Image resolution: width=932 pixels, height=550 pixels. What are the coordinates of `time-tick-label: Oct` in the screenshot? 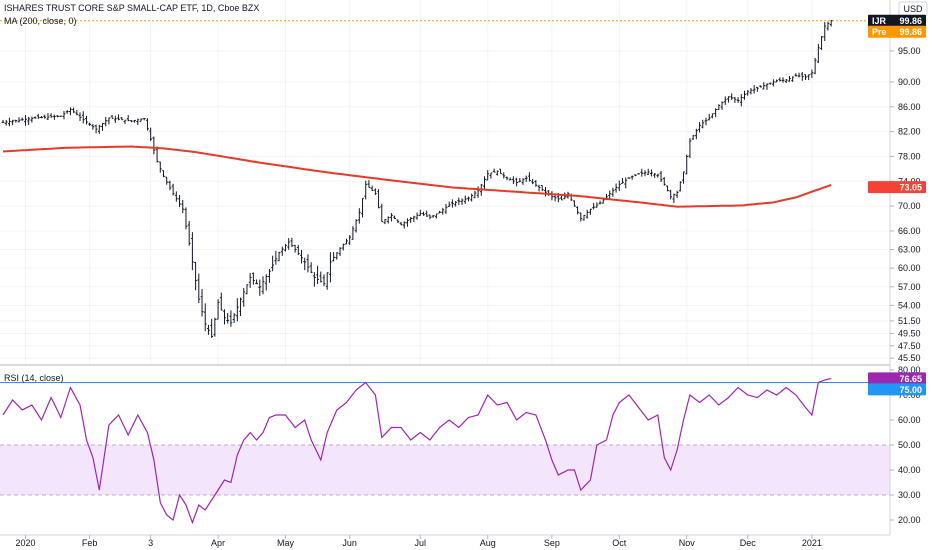 It's located at (619, 543).